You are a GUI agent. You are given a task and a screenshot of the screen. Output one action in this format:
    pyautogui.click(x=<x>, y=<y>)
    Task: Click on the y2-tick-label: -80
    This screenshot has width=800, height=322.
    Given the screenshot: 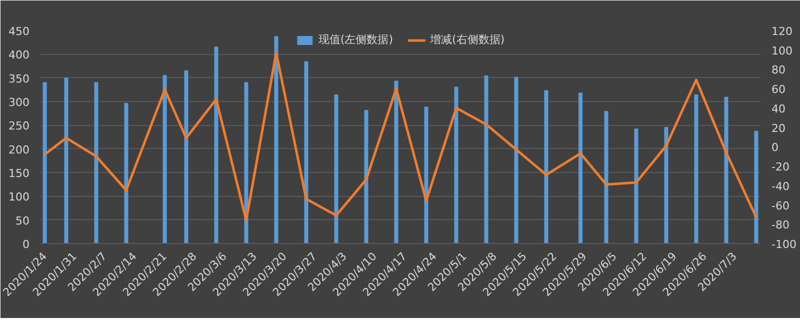 What is the action you would take?
    pyautogui.click(x=781, y=225)
    